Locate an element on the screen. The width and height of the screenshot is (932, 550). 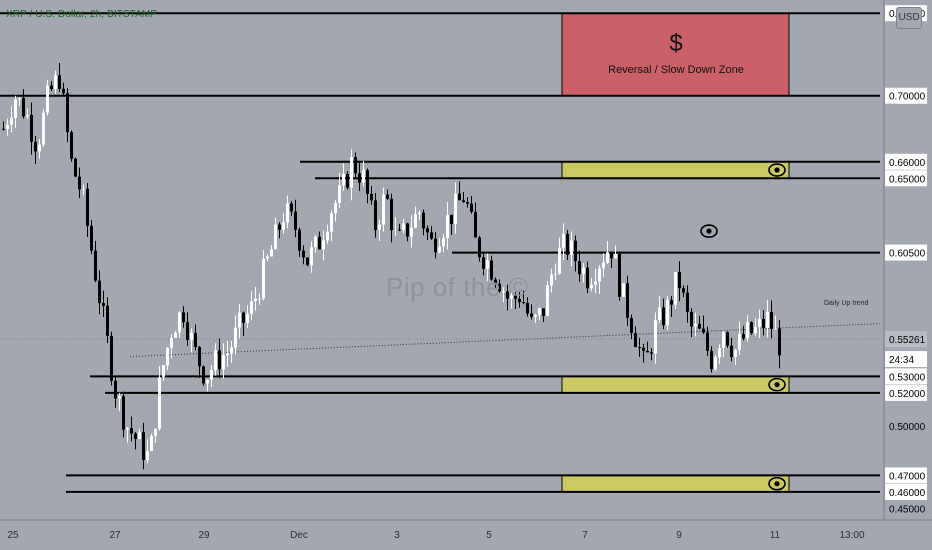
price-tick-label: 0.47000 is located at coordinates (907, 476).